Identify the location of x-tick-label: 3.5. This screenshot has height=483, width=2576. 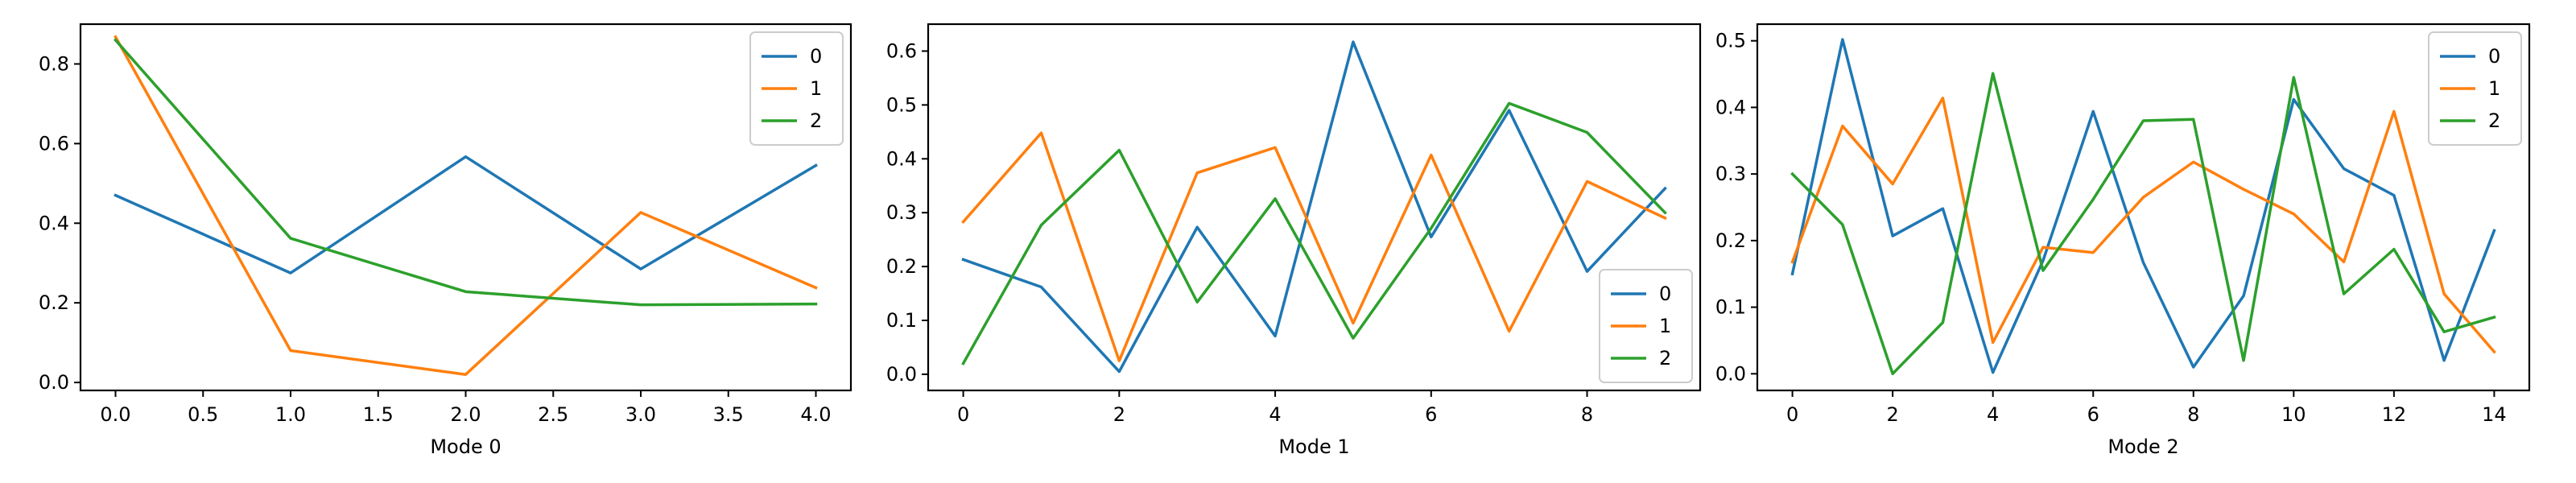
(728, 414).